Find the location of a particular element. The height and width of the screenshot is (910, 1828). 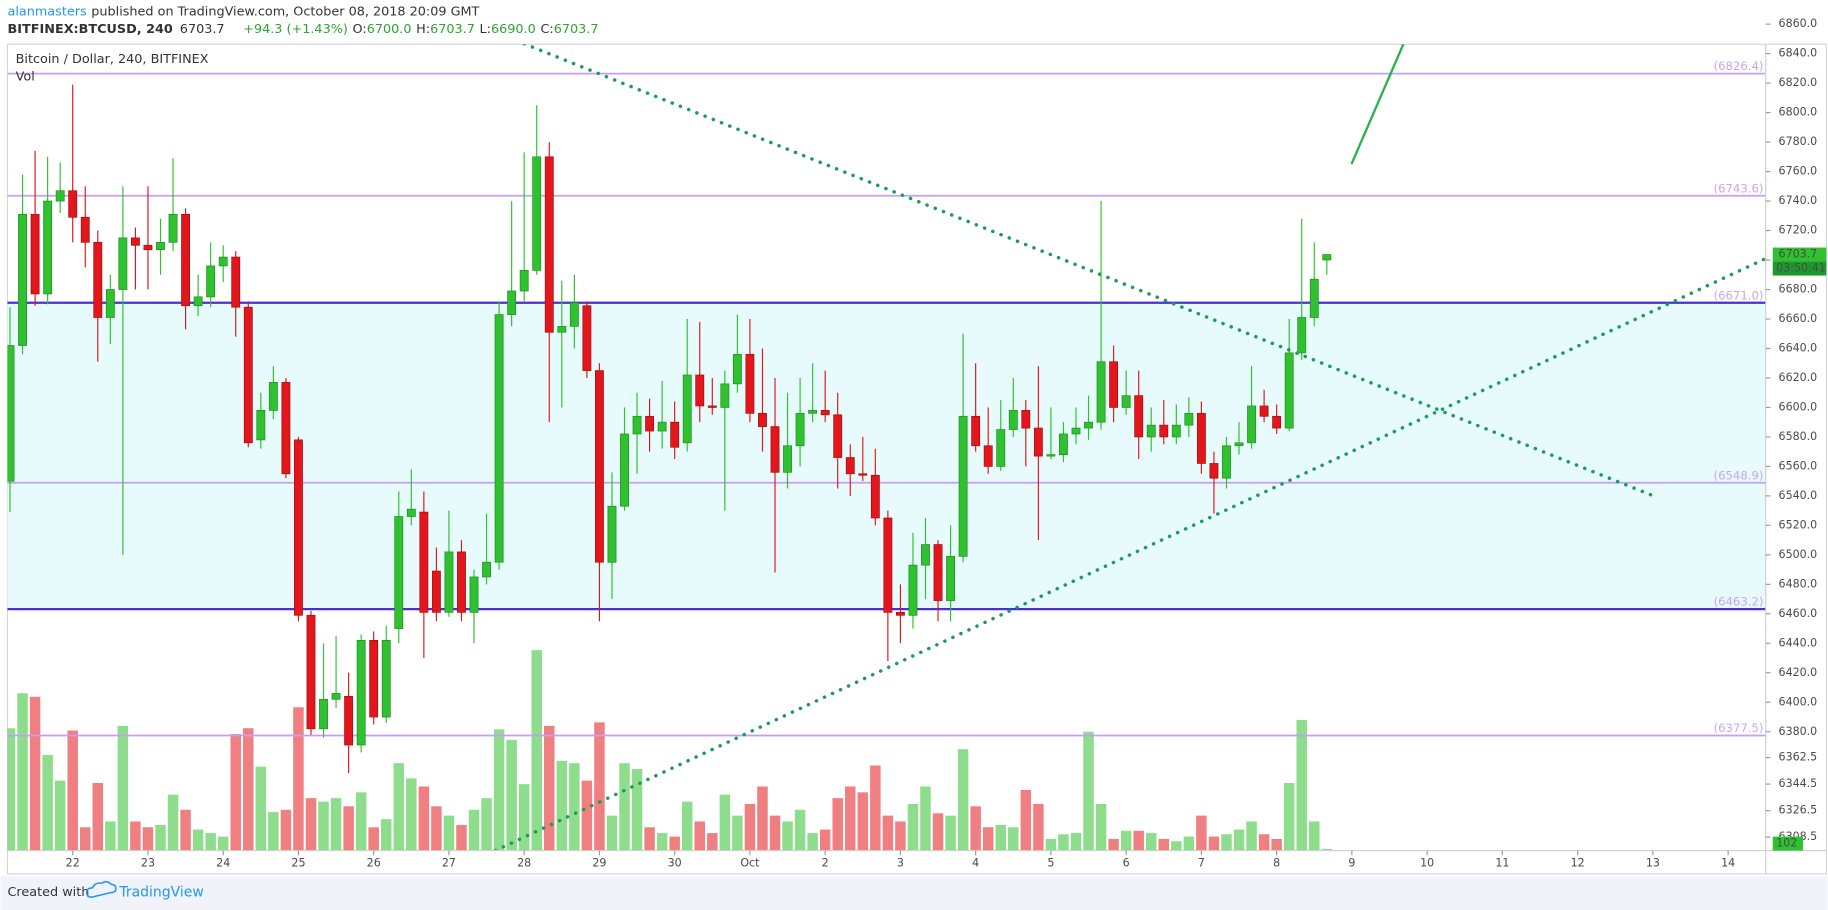

change: +94.3 (+1.43%) is located at coordinates (295, 29).